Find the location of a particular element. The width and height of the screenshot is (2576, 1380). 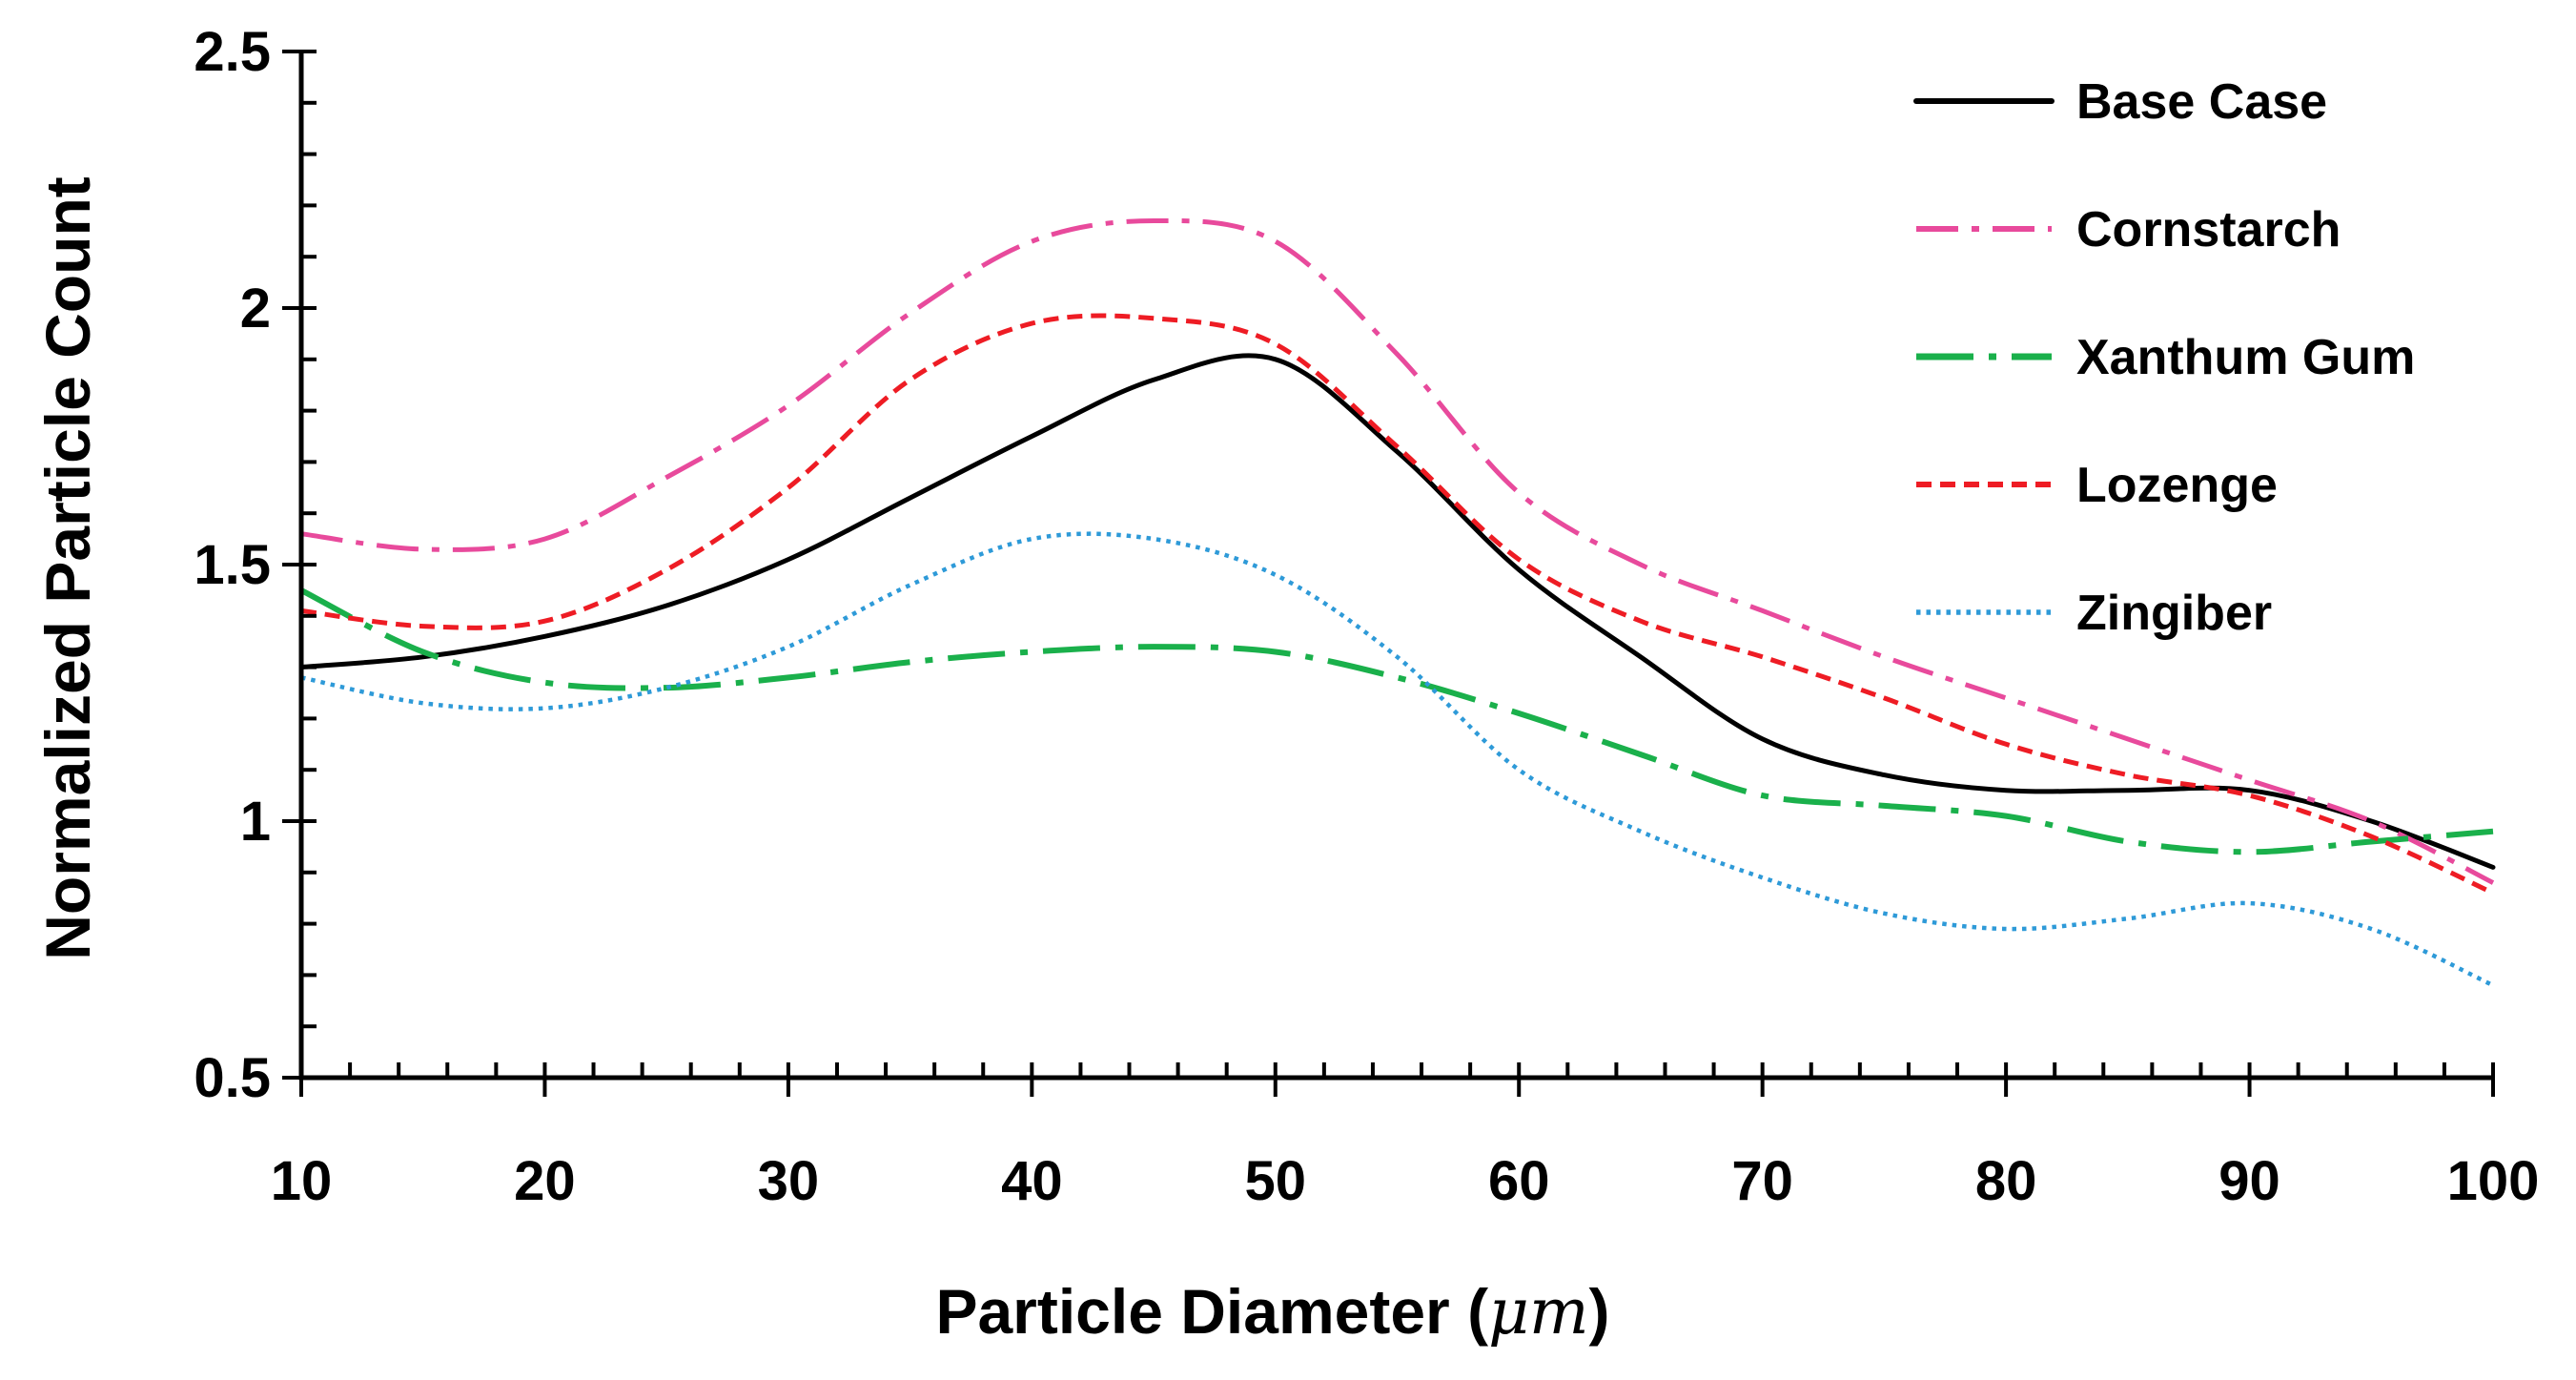

x-axis-title-text: Particle Diameter ( is located at coordinates (1211, 1311).